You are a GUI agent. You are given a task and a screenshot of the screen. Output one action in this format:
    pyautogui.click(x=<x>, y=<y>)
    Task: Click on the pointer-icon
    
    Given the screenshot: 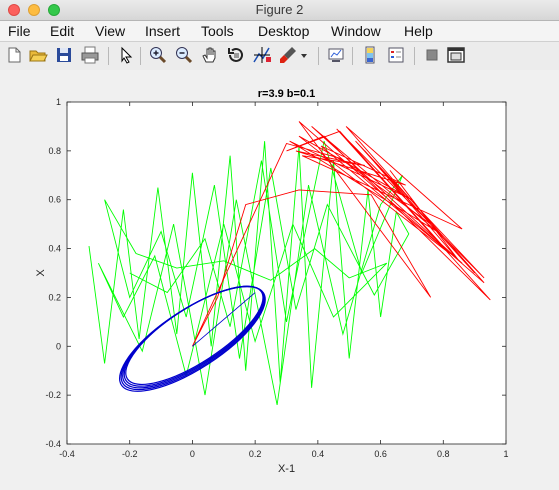 What is the action you would take?
    pyautogui.click(x=126, y=55)
    